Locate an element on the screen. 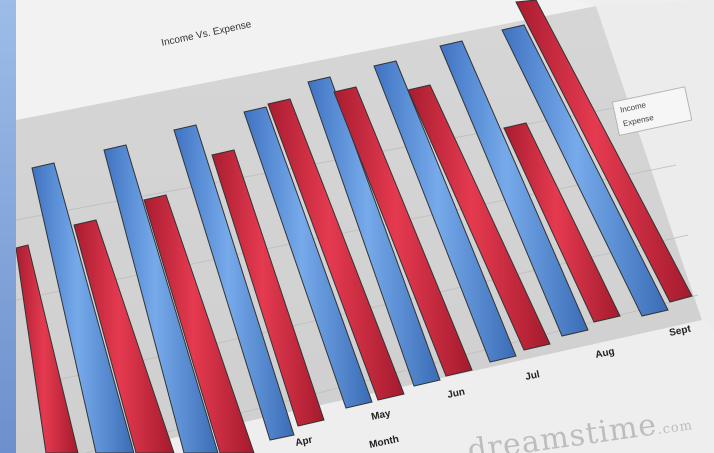 The height and width of the screenshot is (453, 714). legend: Income Expense is located at coordinates (652, 111).